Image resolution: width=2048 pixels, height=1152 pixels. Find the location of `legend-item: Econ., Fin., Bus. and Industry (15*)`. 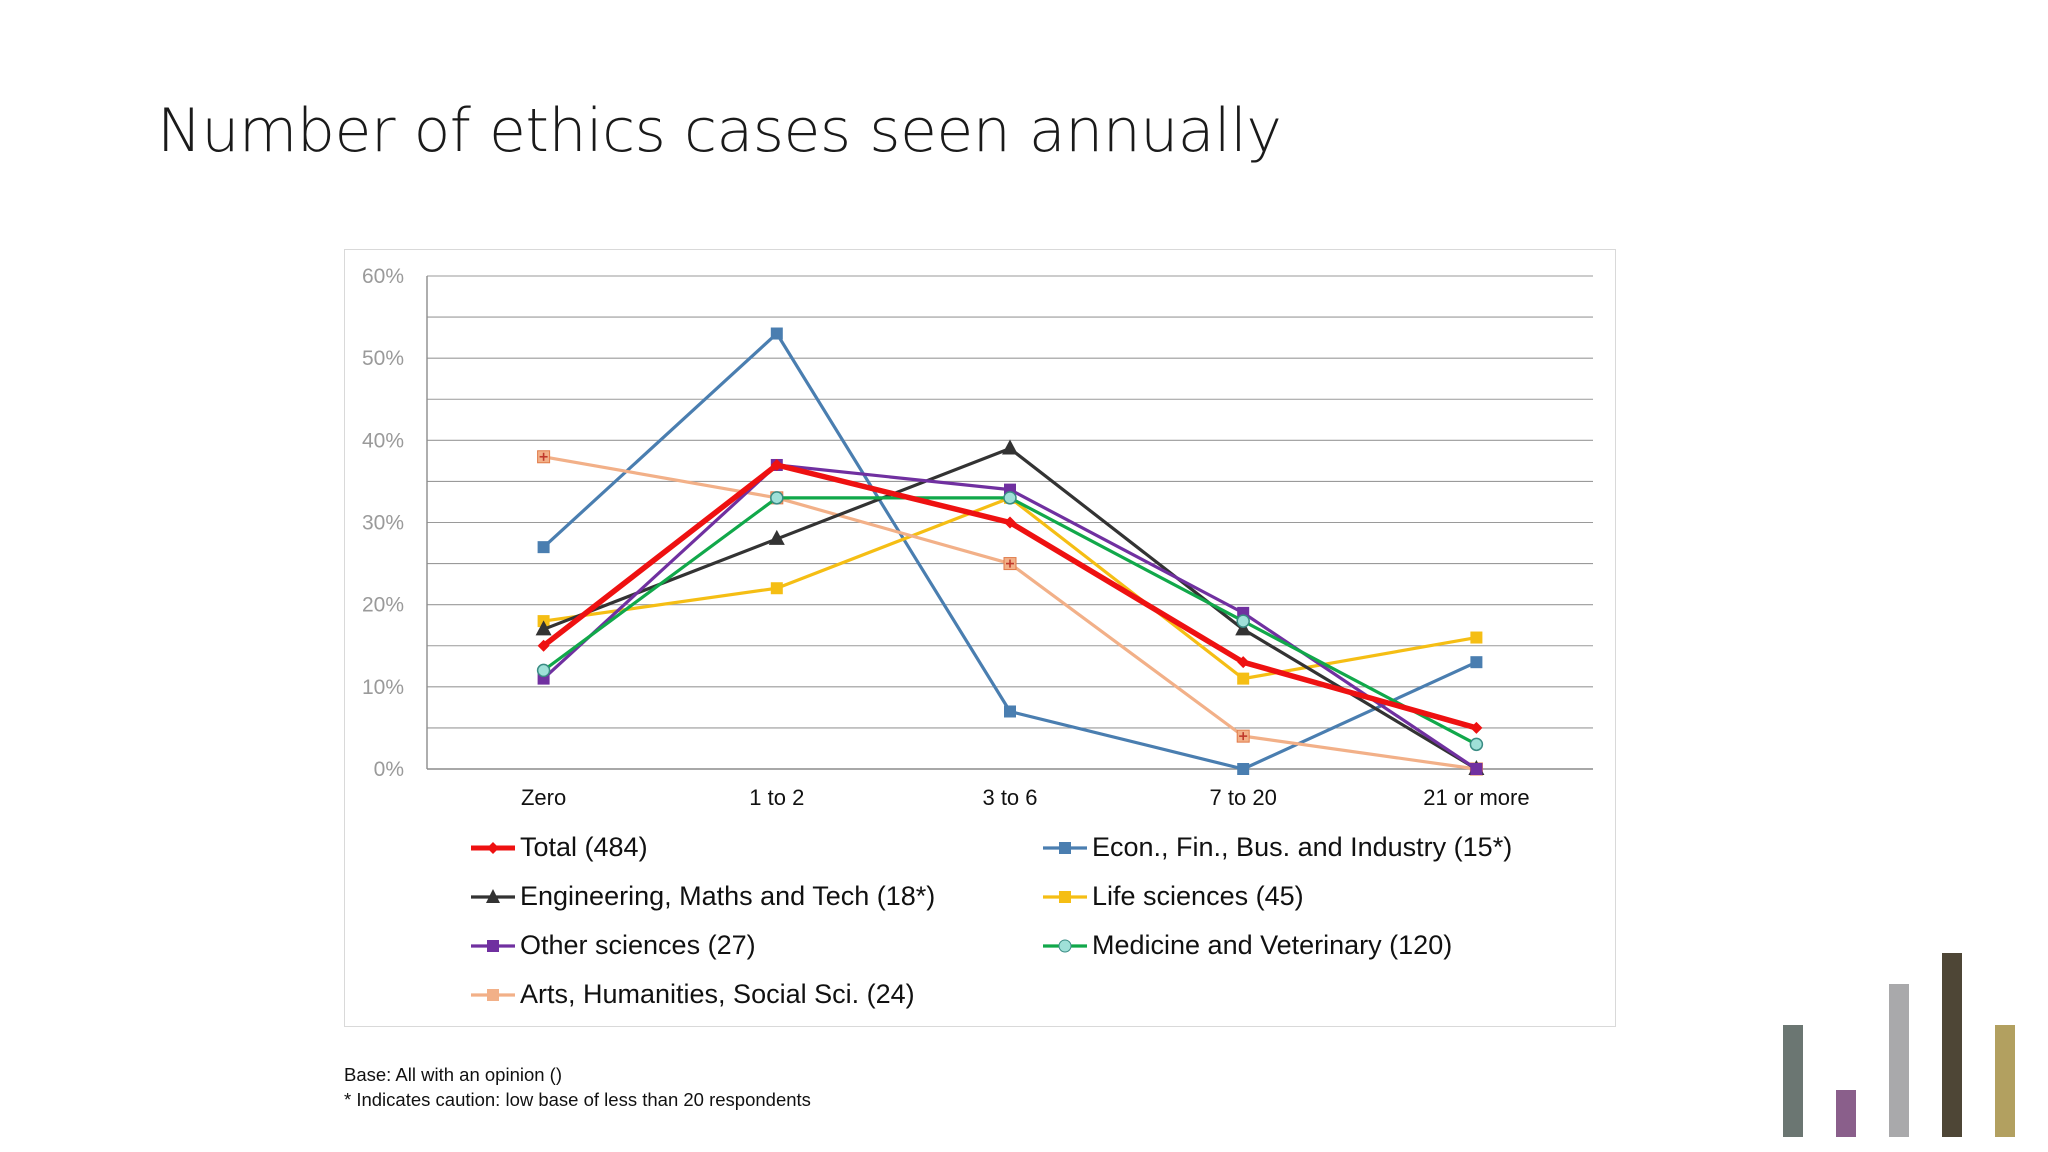

legend-item: Econ., Fin., Bus. and Industry (15*) is located at coordinates (1276, 847).